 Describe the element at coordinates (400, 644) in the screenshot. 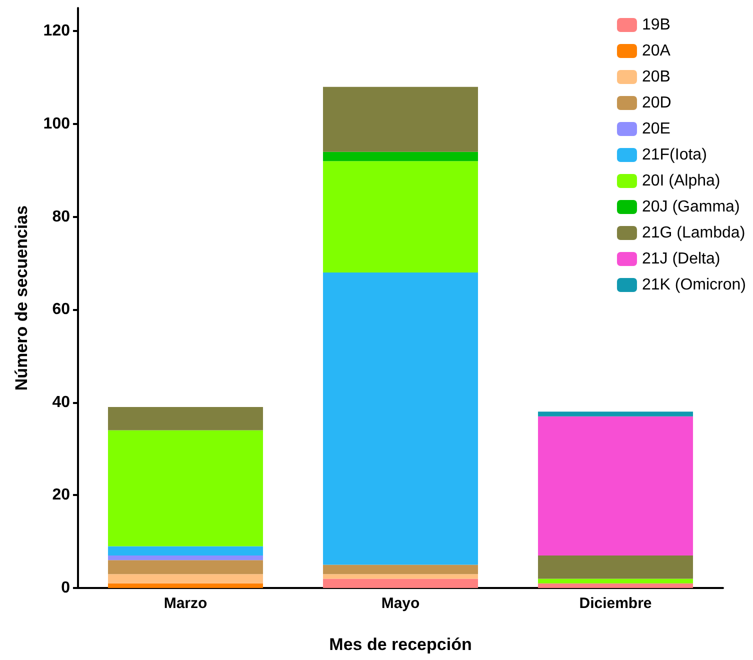

I see `x-axis-title: Mes de recepción` at that location.